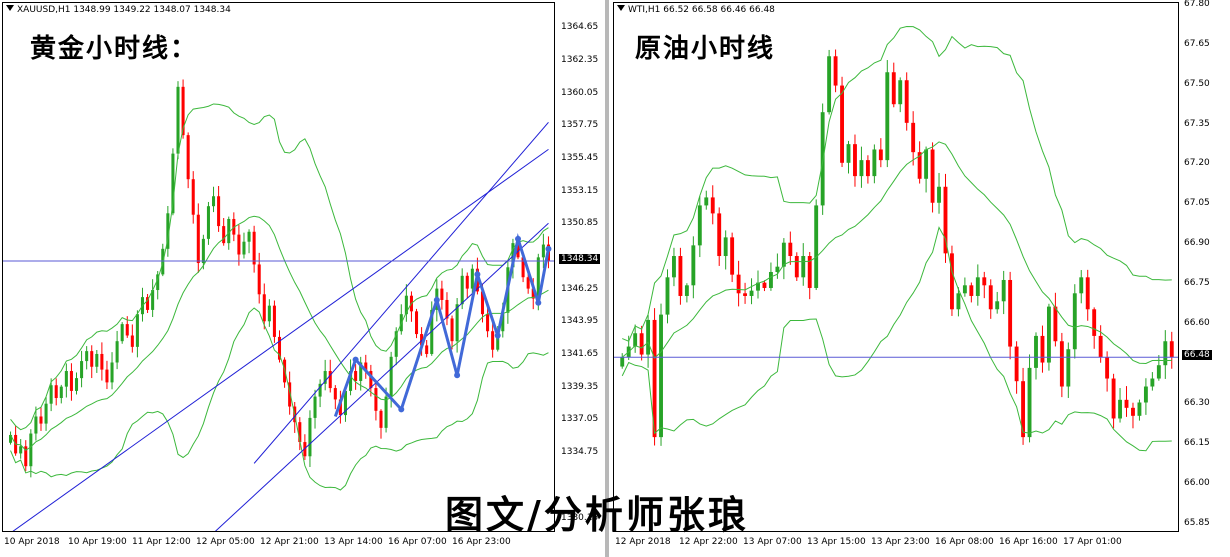  Describe the element at coordinates (1197, 323) in the screenshot. I see `price-tick-label: 66.60` at that location.